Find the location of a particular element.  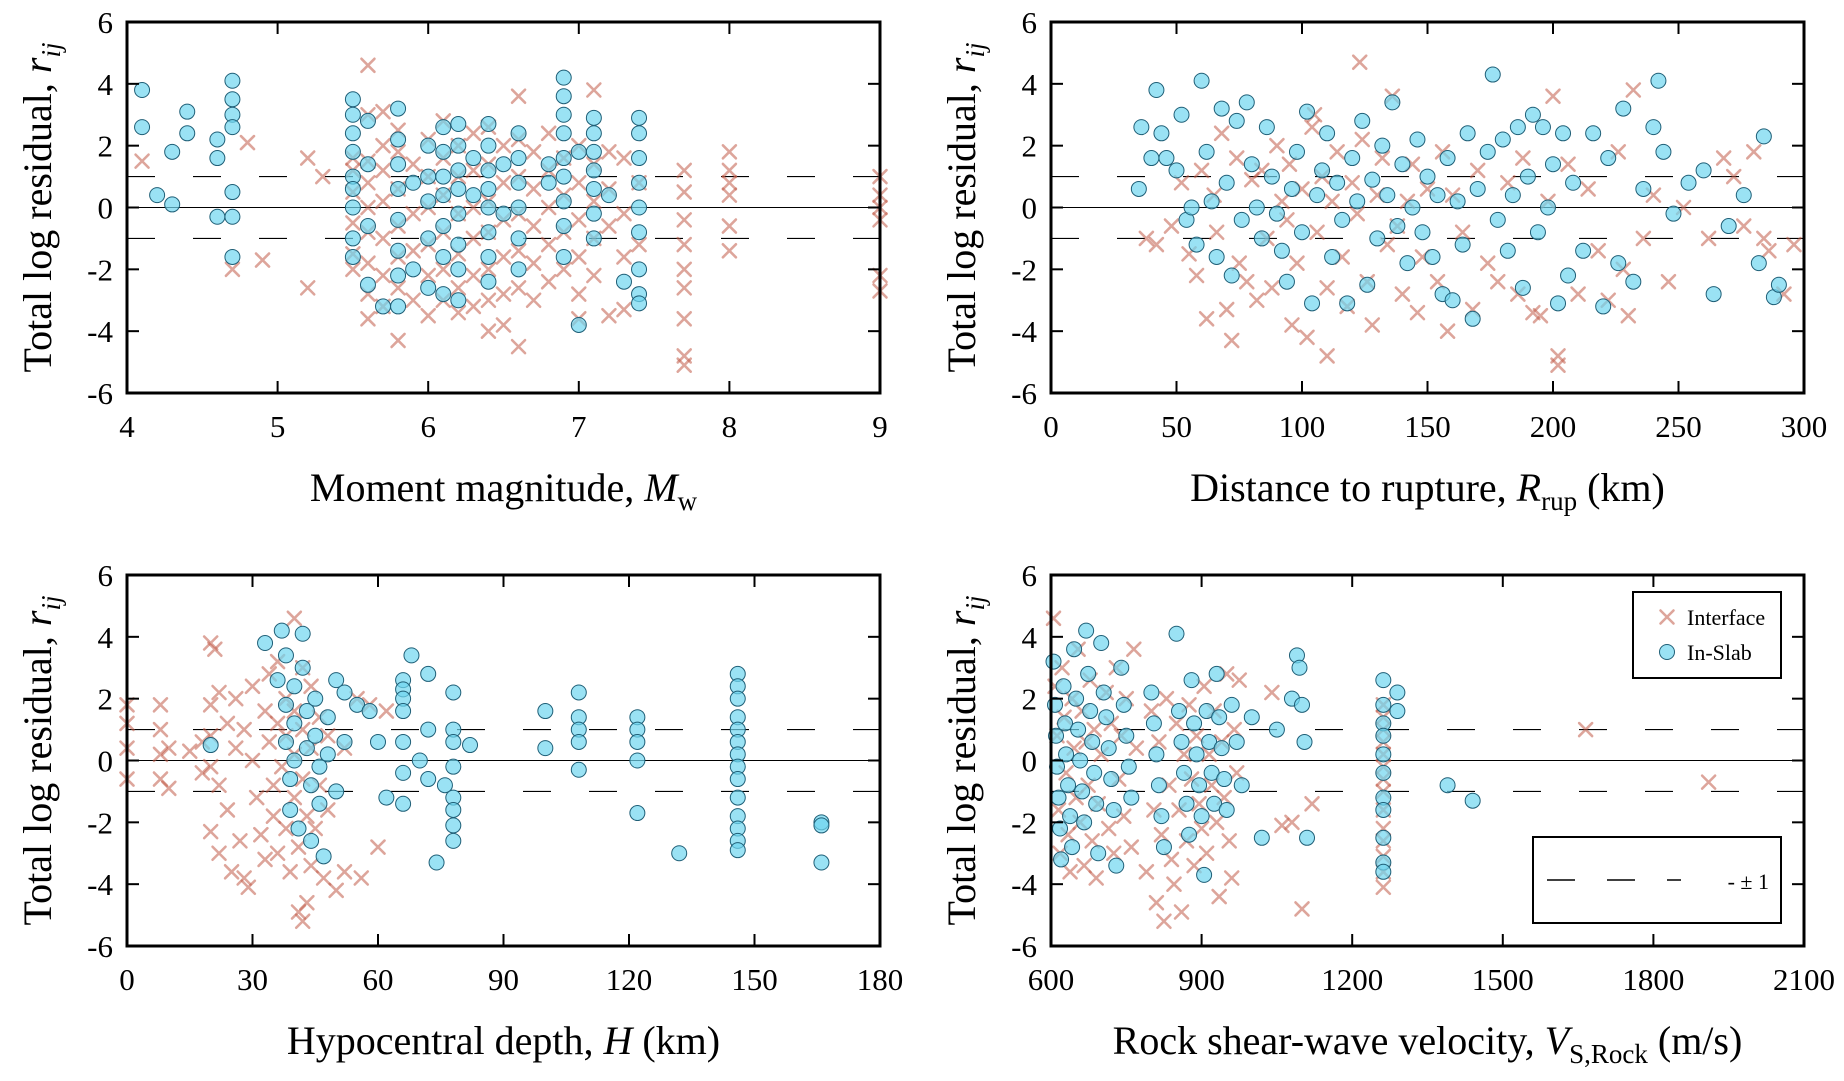

y-tick-label: -6 is located at coordinates (1024, 946).